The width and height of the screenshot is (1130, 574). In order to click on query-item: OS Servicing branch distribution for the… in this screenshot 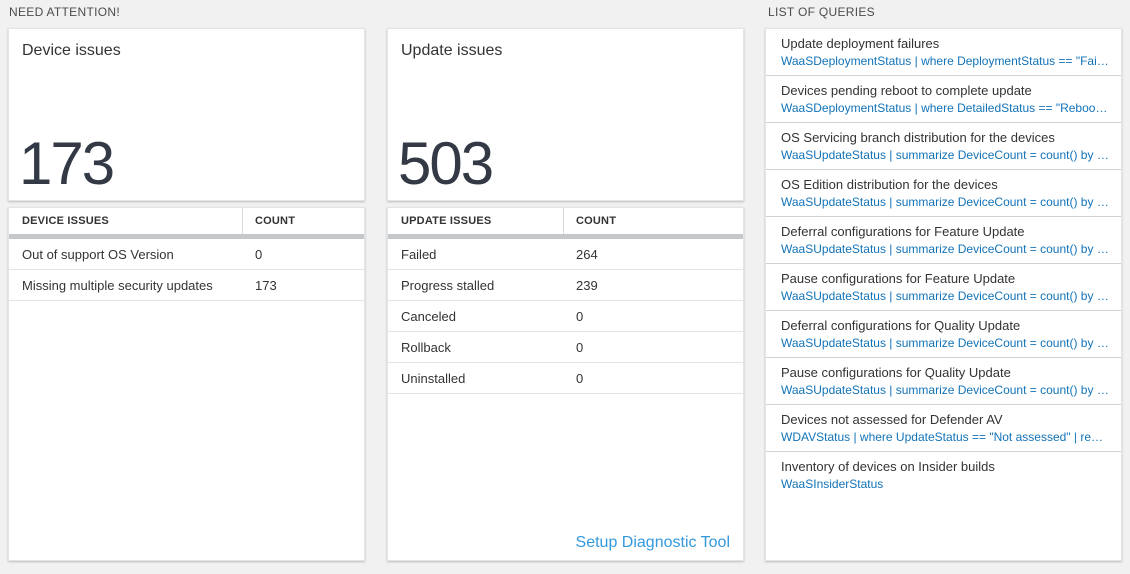, I will do `click(943, 146)`.